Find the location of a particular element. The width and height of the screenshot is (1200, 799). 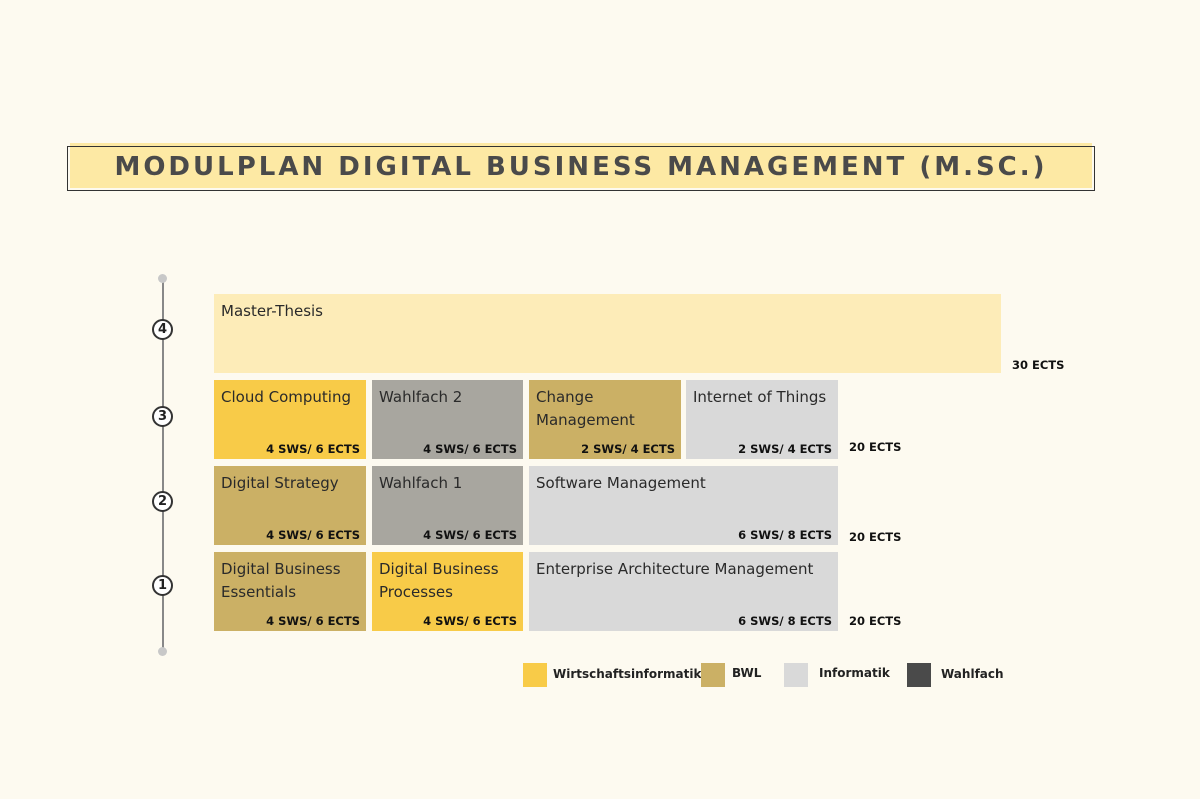

legend-swatch-informatik is located at coordinates (796, 675).